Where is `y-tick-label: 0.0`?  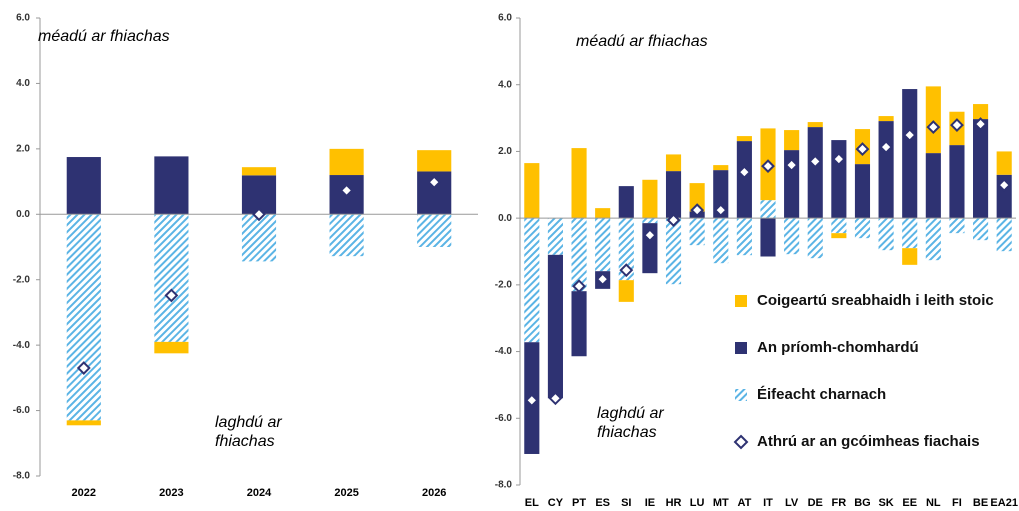
y-tick-label: 0.0 is located at coordinates (23, 214).